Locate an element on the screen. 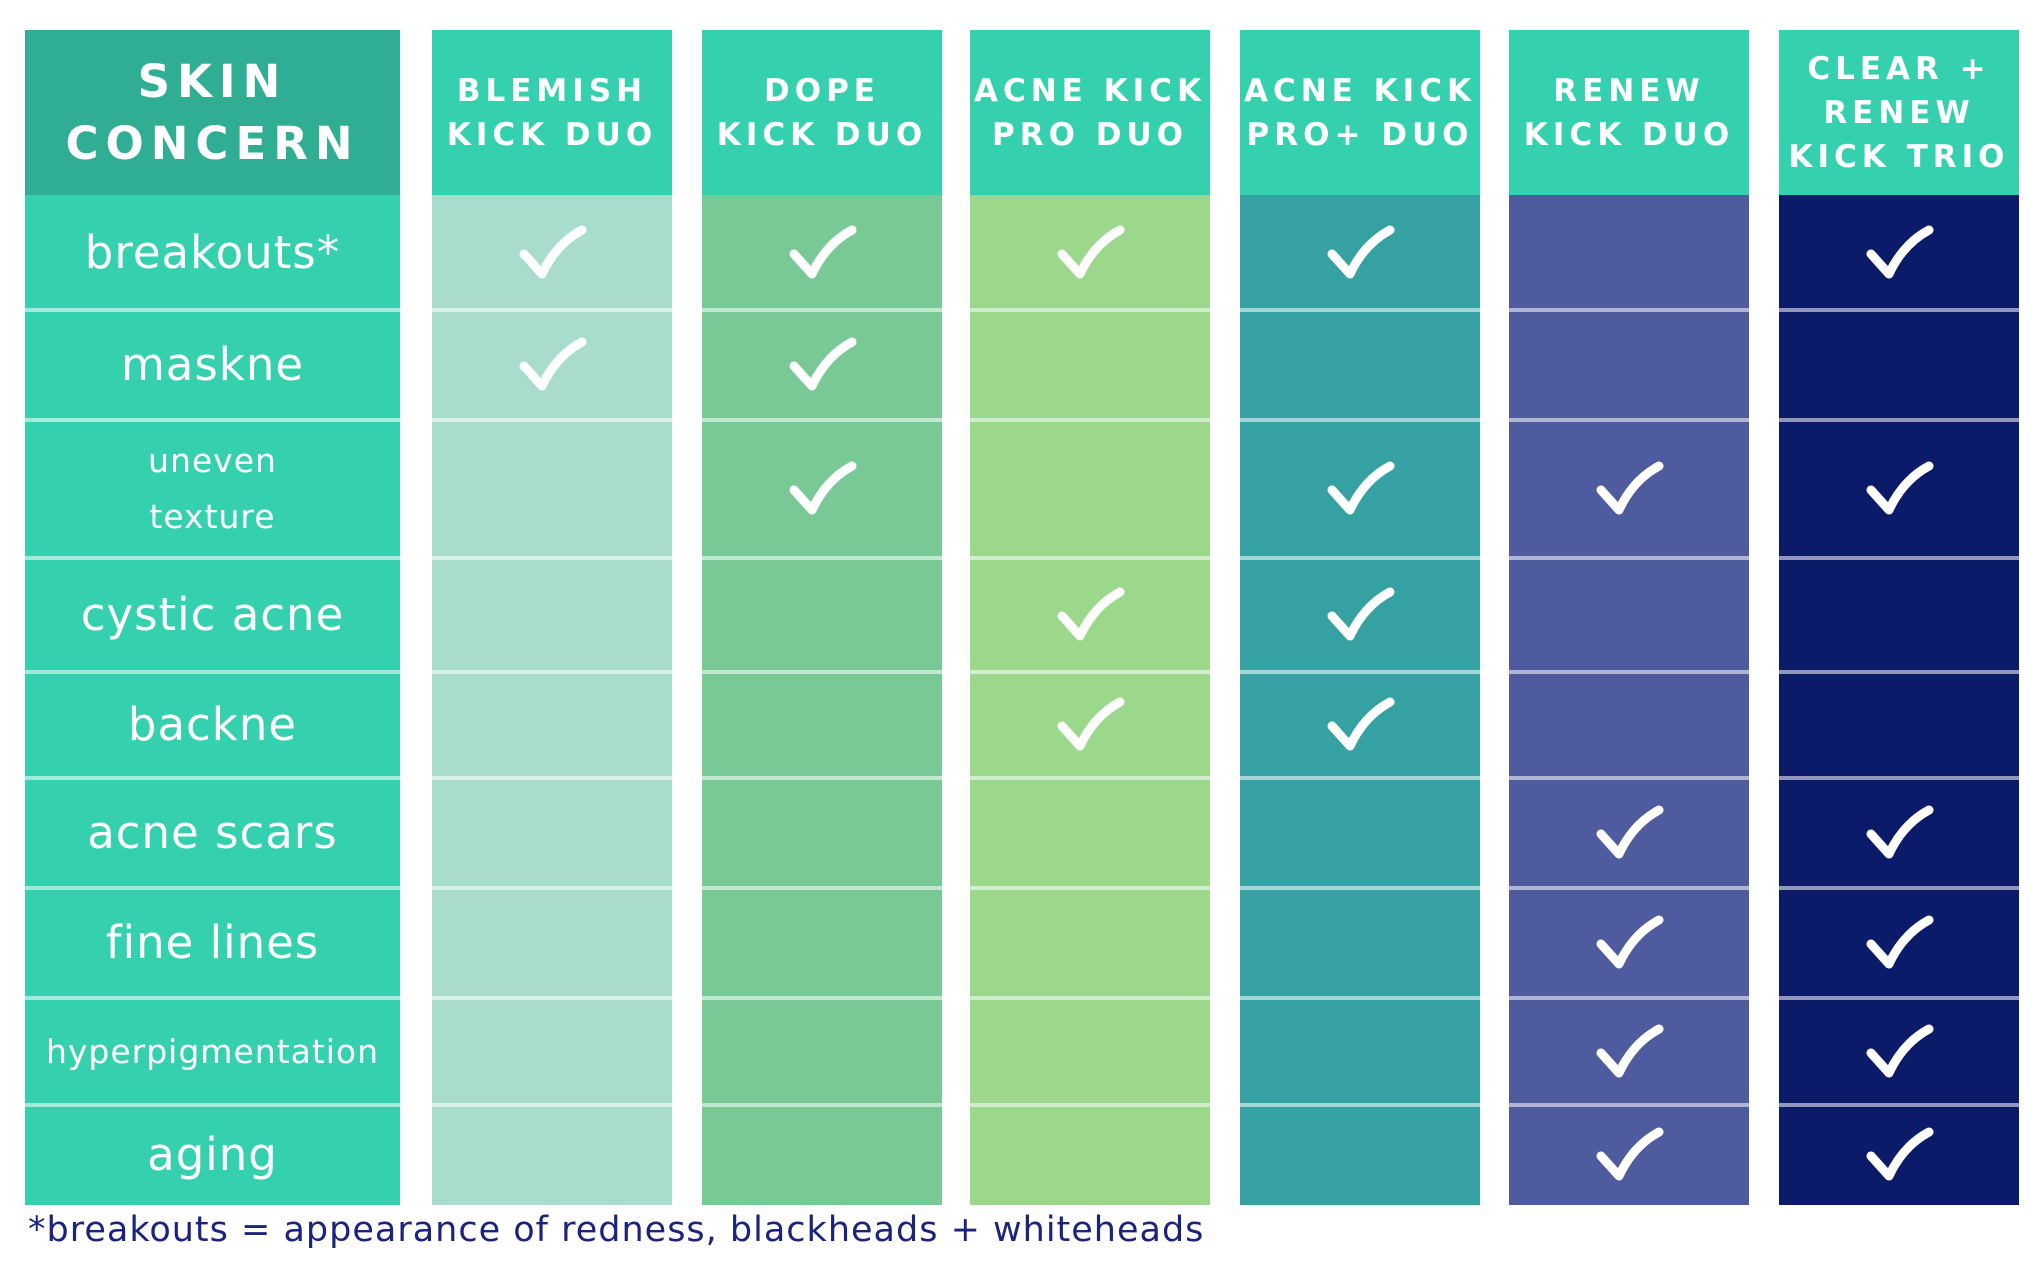 Image resolution: width=2031 pixels, height=1279 pixels. product-column-acne-kick-pro-duo: ACNE KICK PRO DUO is located at coordinates (1090, 617).